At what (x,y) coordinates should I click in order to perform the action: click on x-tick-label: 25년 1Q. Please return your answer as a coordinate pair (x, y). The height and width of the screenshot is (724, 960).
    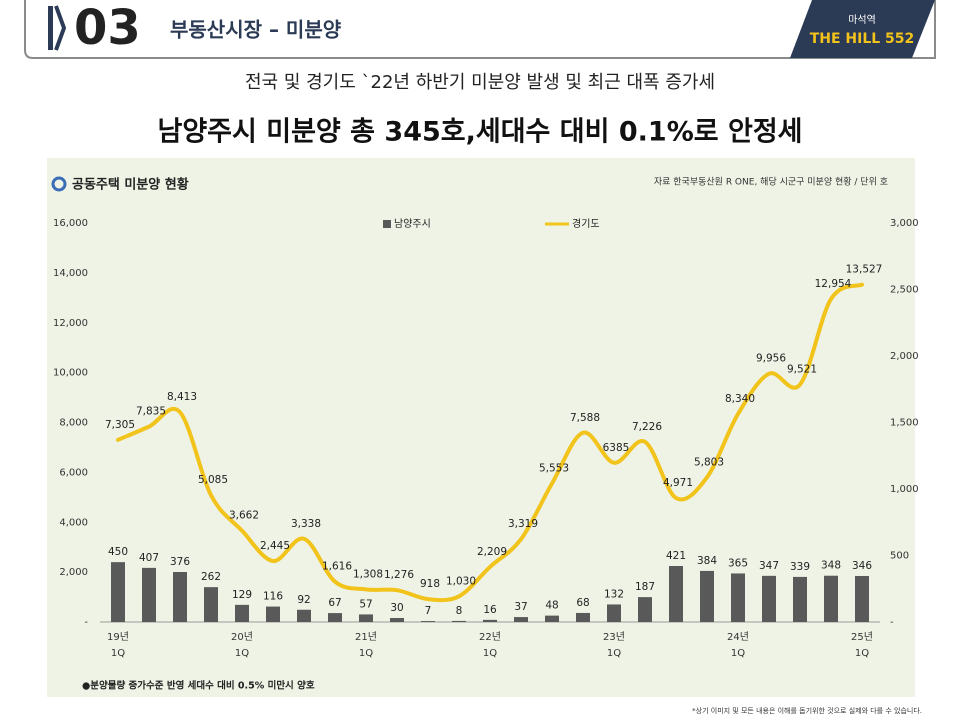
    Looking at the image, I should click on (862, 645).